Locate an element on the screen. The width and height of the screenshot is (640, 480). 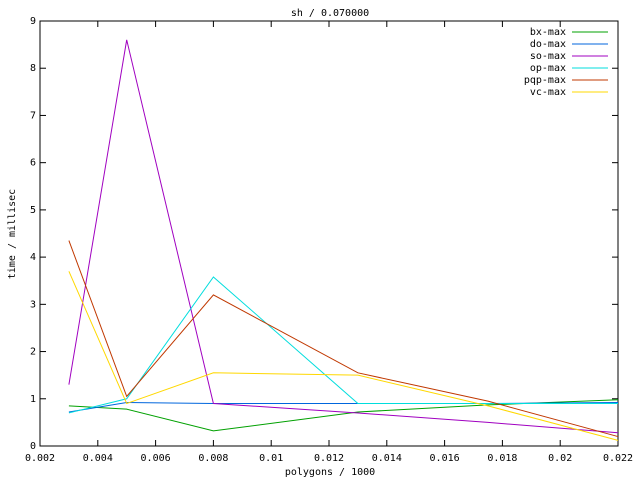
x-tick-label: 0.012 is located at coordinates (329, 458).